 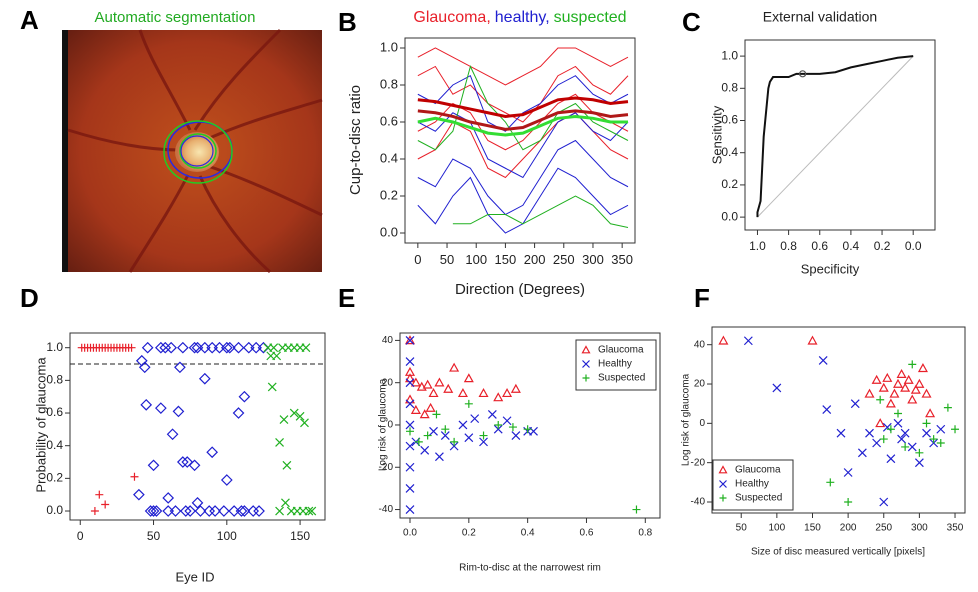 What do you see at coordinates (522, 17) in the screenshot?
I see `title-part: healthy,` at bounding box center [522, 17].